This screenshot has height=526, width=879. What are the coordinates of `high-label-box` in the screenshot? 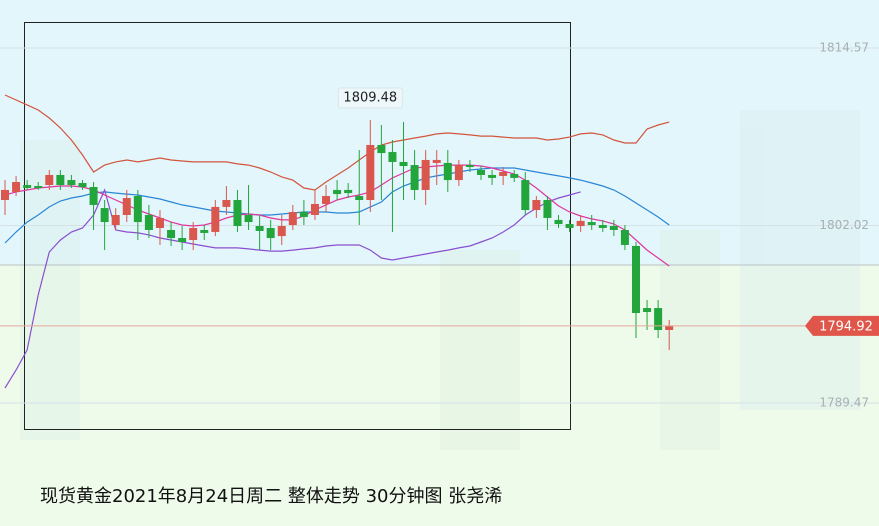 It's located at (370, 98).